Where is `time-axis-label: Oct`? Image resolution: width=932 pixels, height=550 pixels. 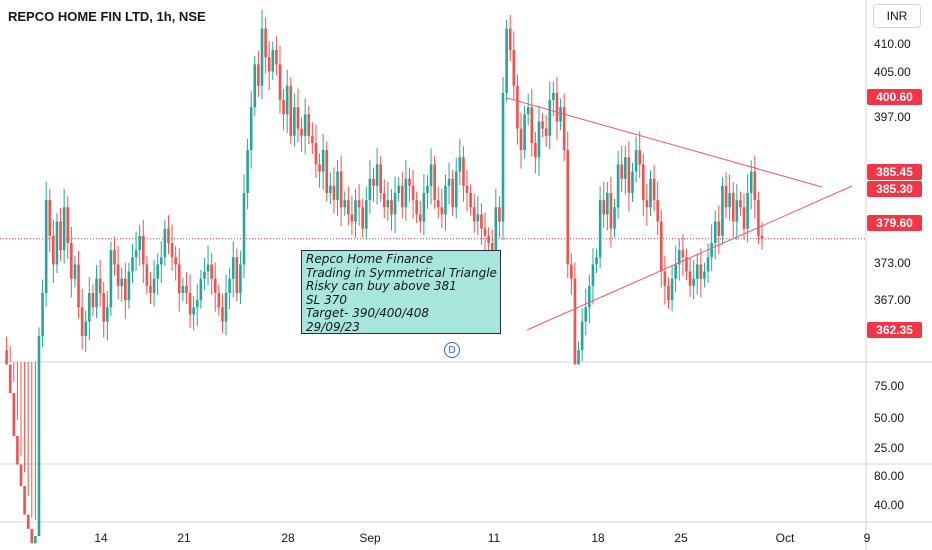
time-axis-label: Oct is located at coordinates (785, 538).